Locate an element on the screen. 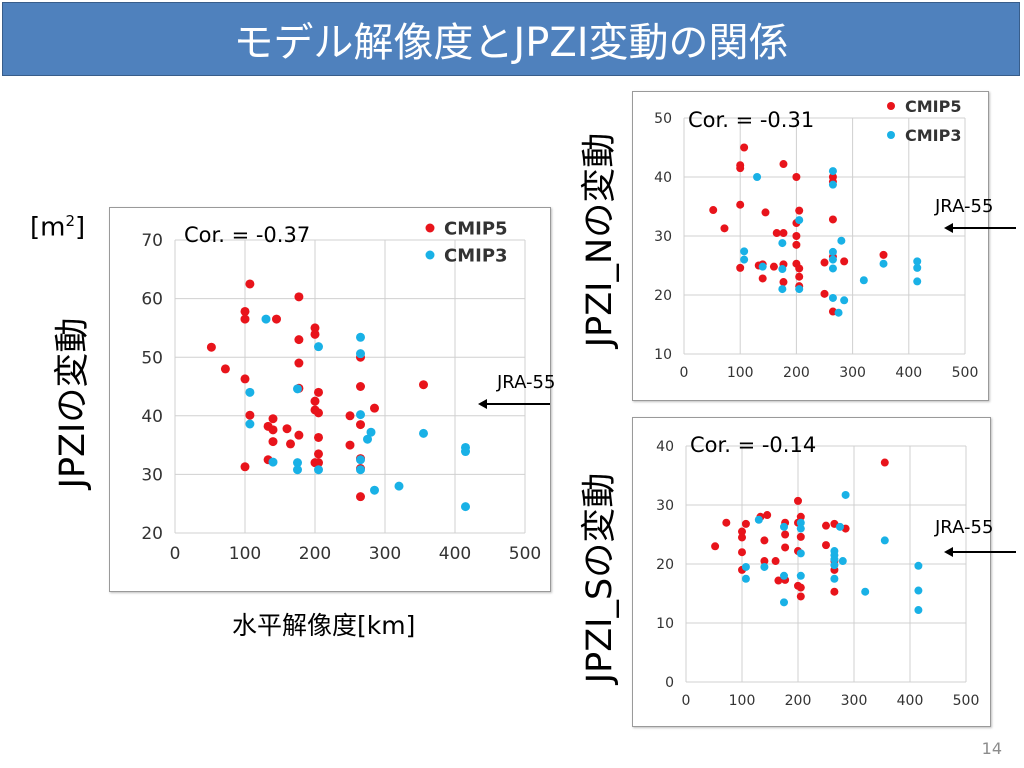 The height and width of the screenshot is (768, 1024). slide-title: モデル解像度とJPZI変動の関係 is located at coordinates (511, 43).